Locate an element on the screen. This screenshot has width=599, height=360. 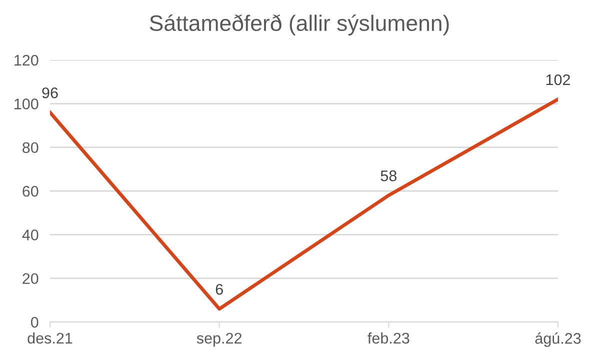
y-tick-label: 100 is located at coordinates (26, 104).